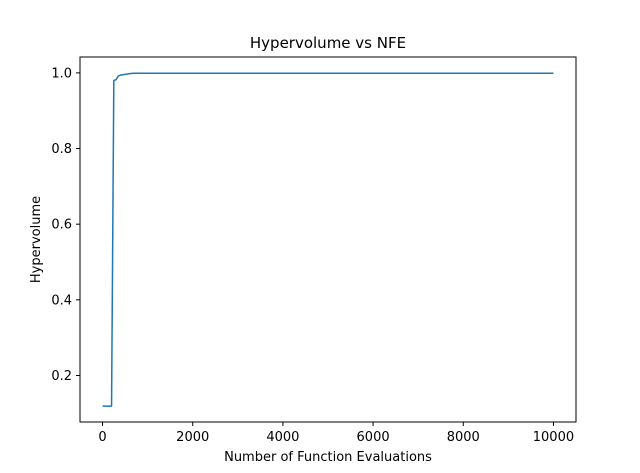  I want to click on y-tick-label: 0.6, so click(61, 225).